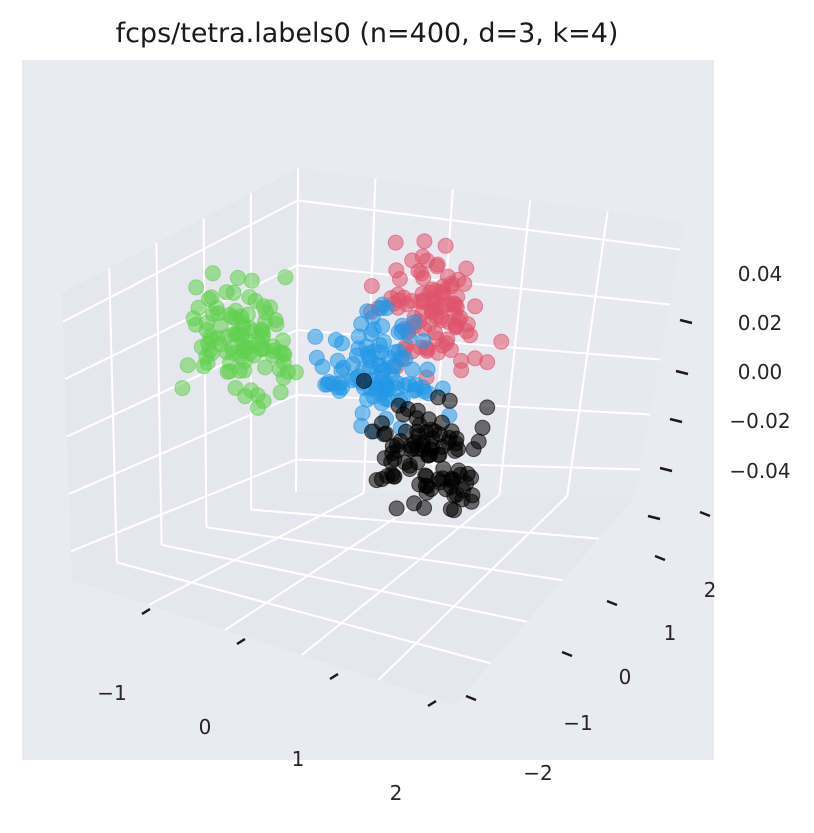 The width and height of the screenshot is (814, 833). What do you see at coordinates (760, 323) in the screenshot?
I see `tick-label: 0.02` at bounding box center [760, 323].